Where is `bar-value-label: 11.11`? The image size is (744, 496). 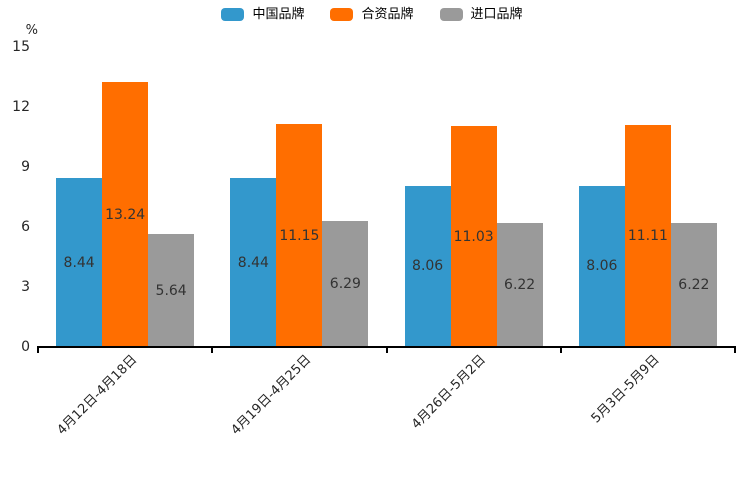
bar-value-label: 11.11 is located at coordinates (647, 235).